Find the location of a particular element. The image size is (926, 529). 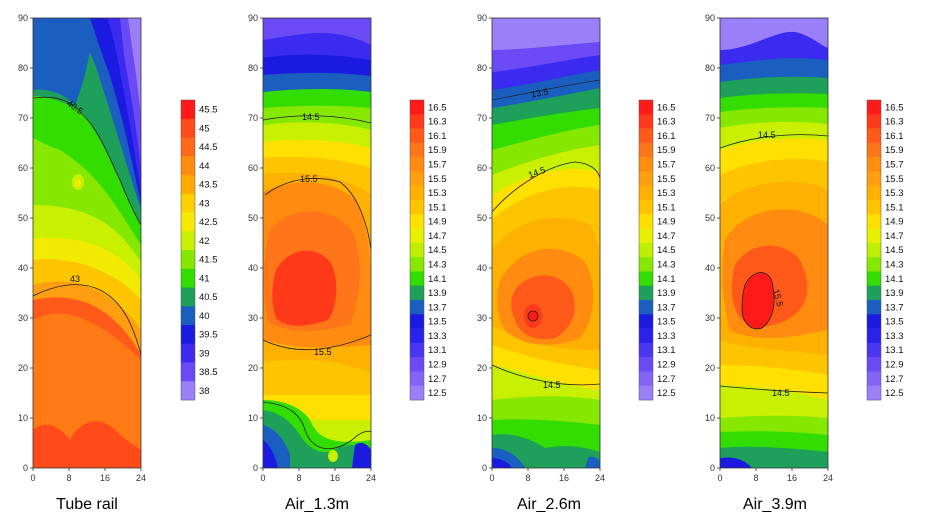

colorbar-label: 40 is located at coordinates (204, 316).